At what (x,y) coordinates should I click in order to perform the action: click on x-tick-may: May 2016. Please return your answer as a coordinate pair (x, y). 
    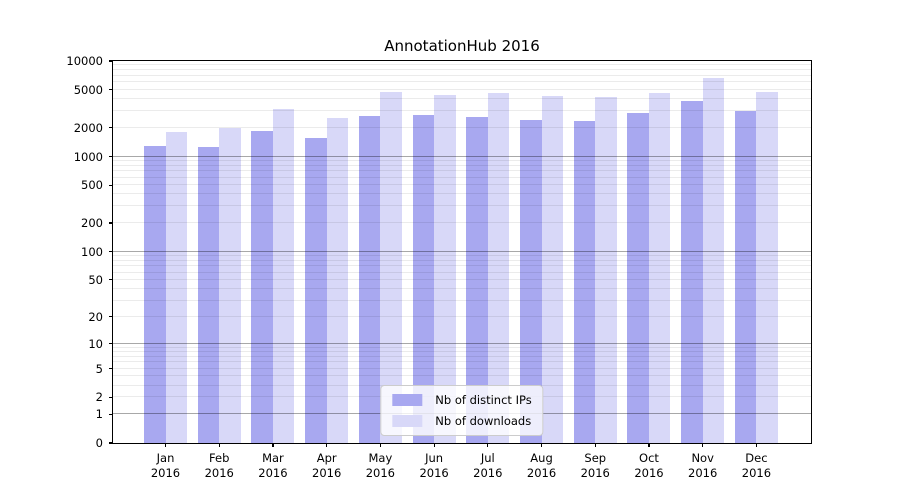
    Looking at the image, I should click on (380, 469).